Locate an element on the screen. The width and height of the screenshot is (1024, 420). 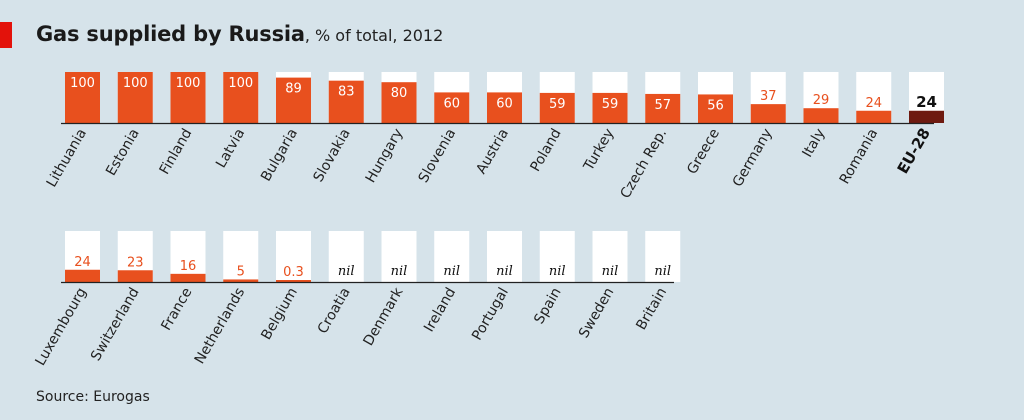
tick-label-belgium: Belgium is located at coordinates (279, 314).